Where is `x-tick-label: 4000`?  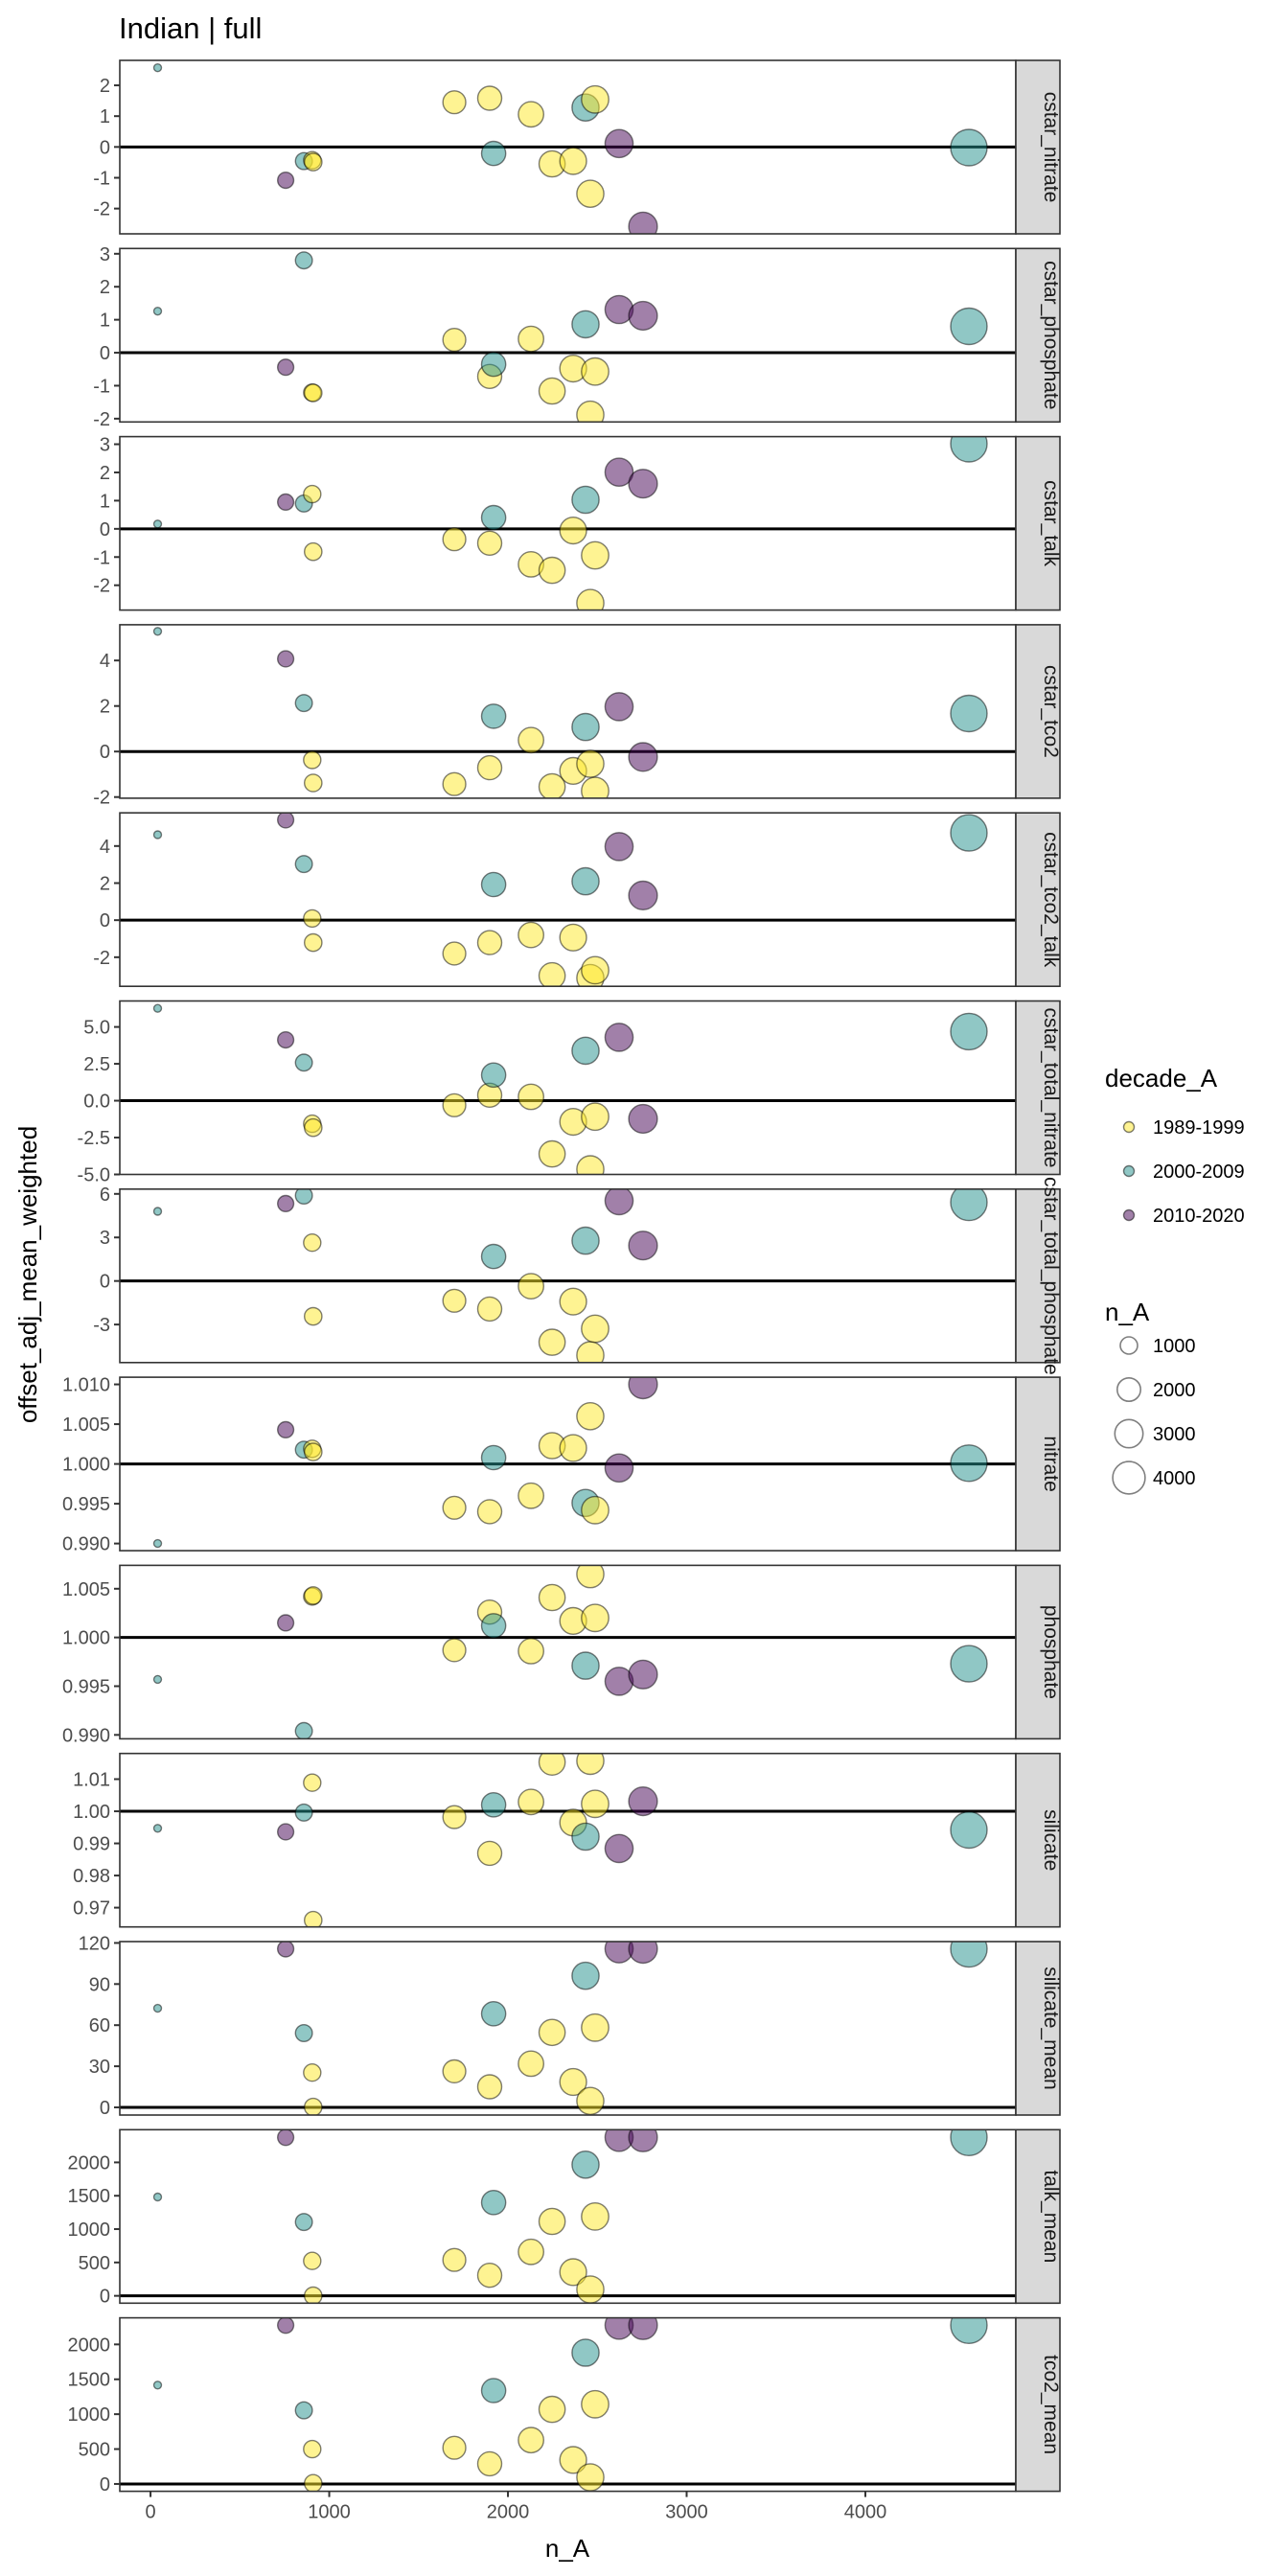 x-tick-label: 4000 is located at coordinates (865, 2512).